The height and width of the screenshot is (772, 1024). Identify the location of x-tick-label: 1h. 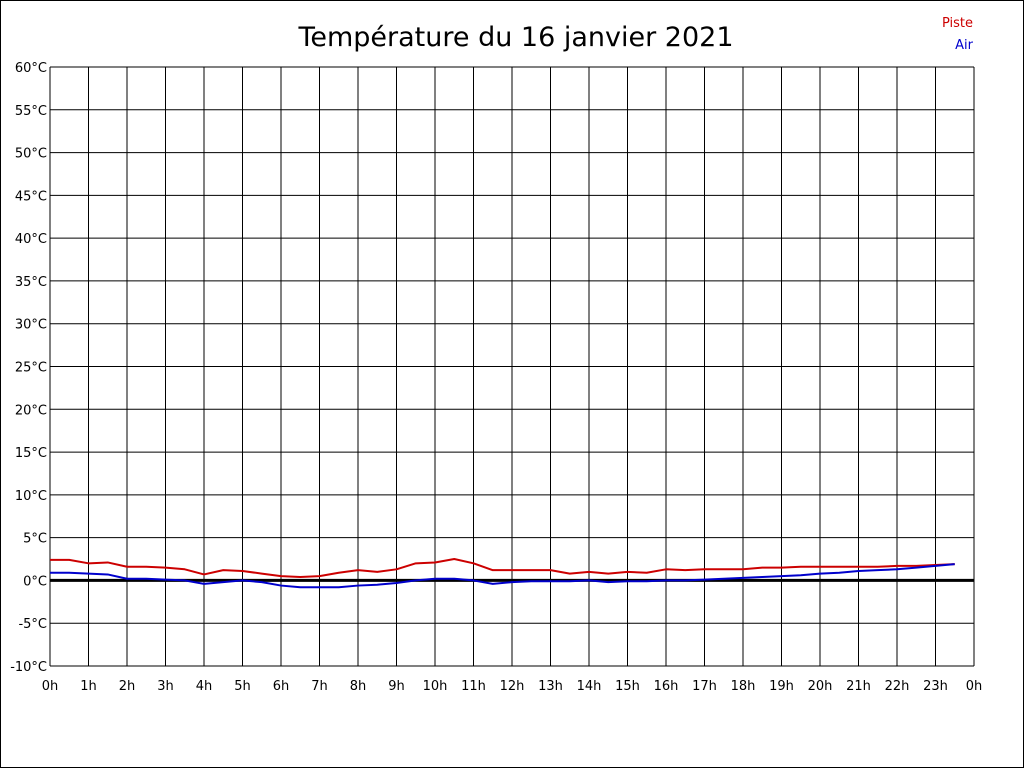
(88, 686).